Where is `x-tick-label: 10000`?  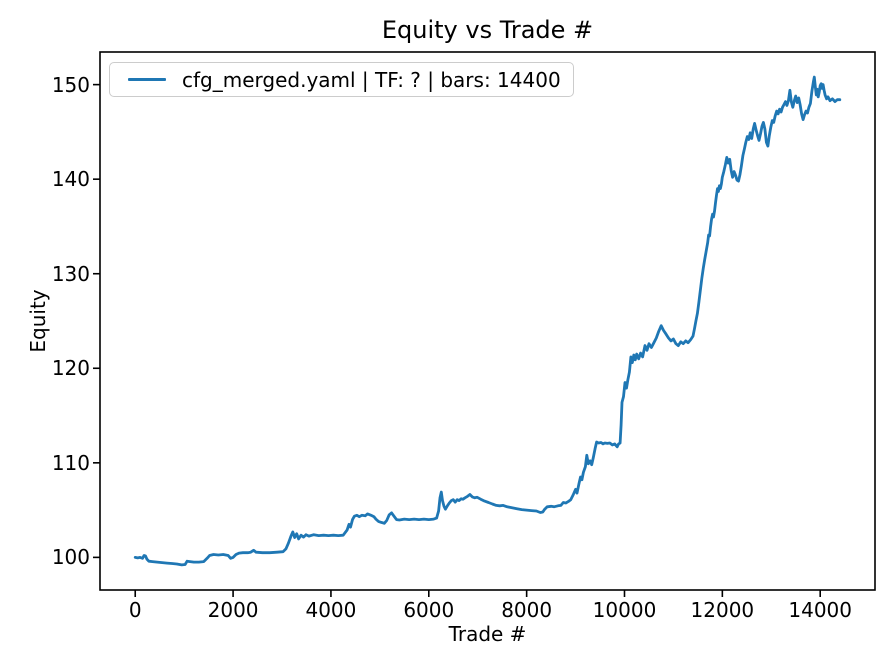 x-tick-label: 10000 is located at coordinates (624, 610).